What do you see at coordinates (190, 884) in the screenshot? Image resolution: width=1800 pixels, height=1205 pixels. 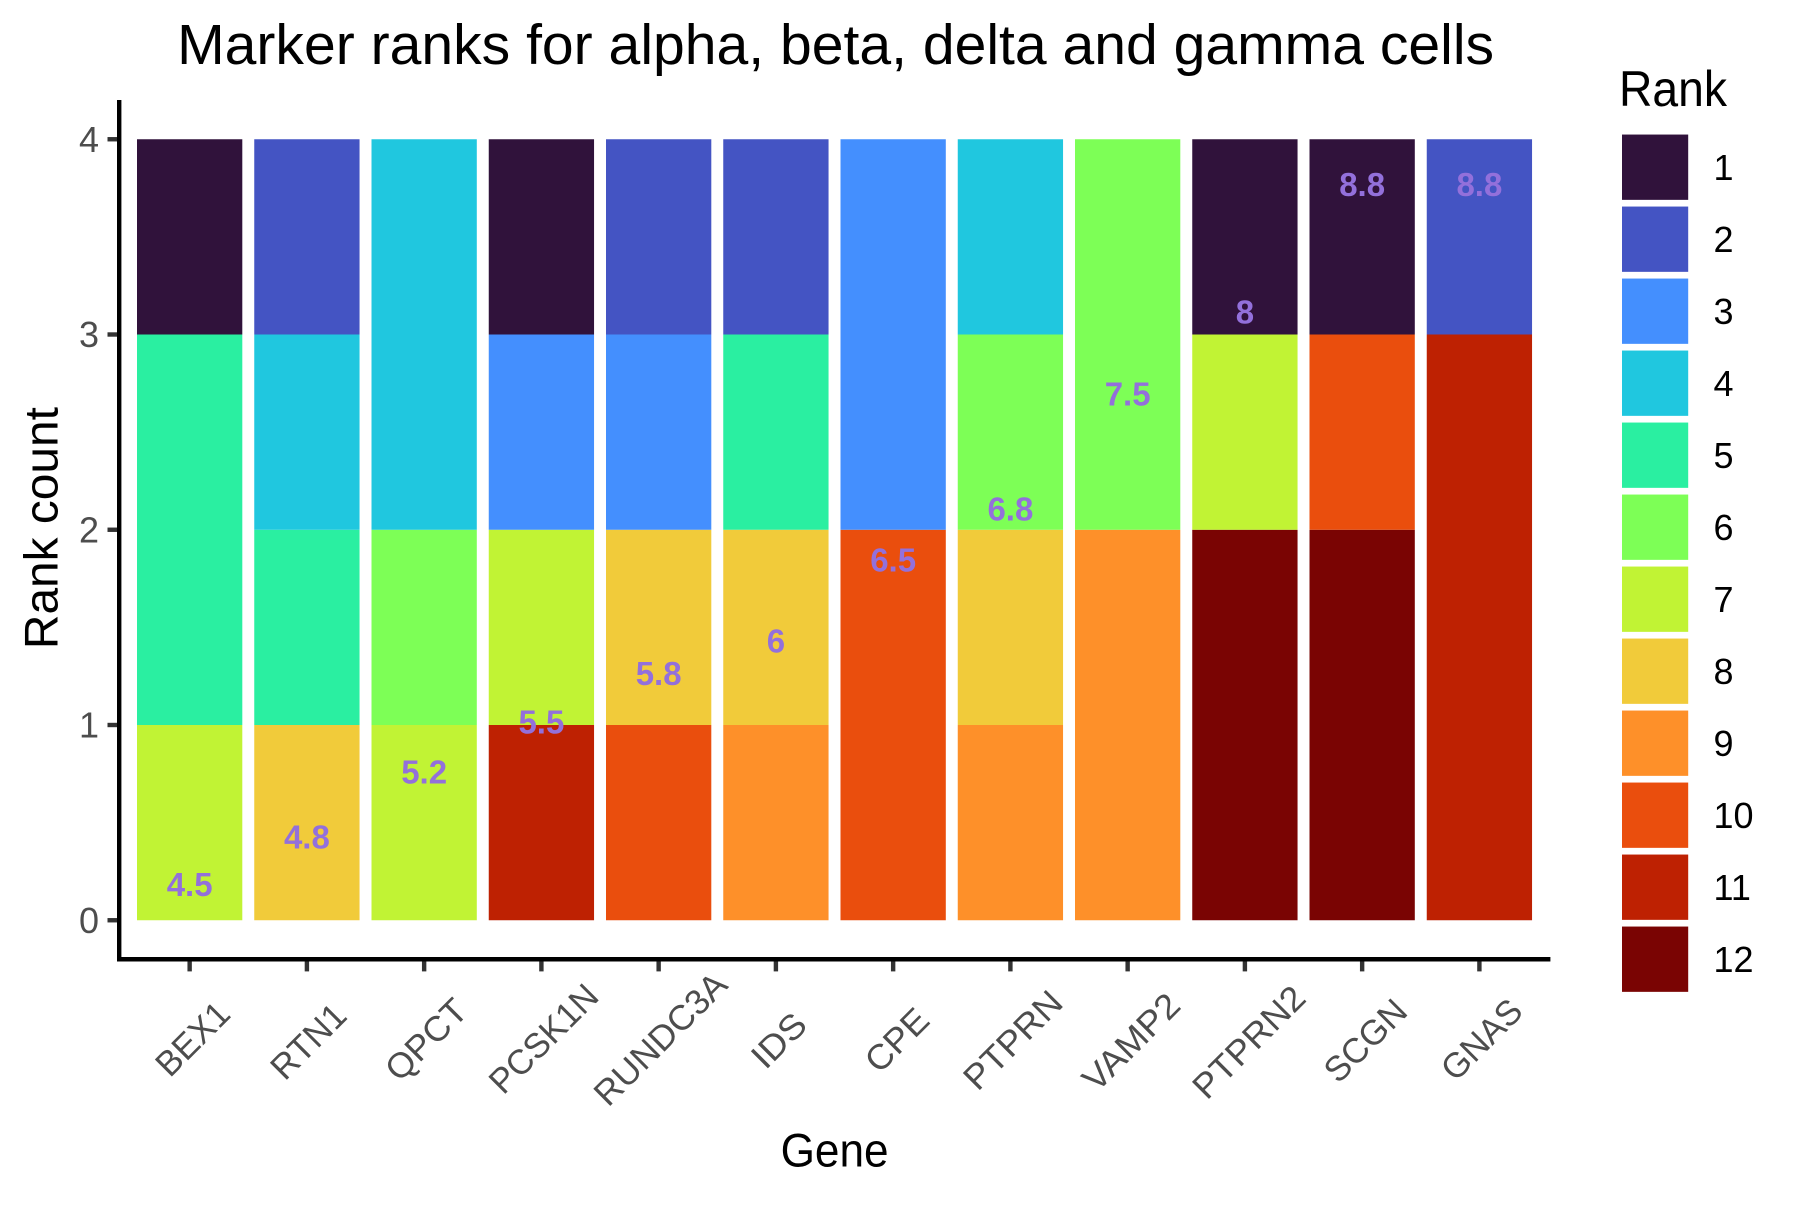 I see `svg-text: 4.5` at bounding box center [190, 884].